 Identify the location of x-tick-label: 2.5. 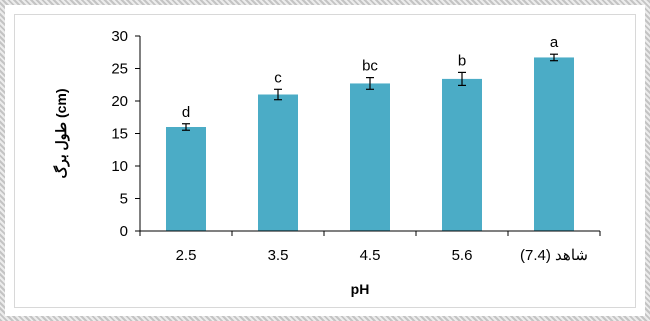
(186, 255).